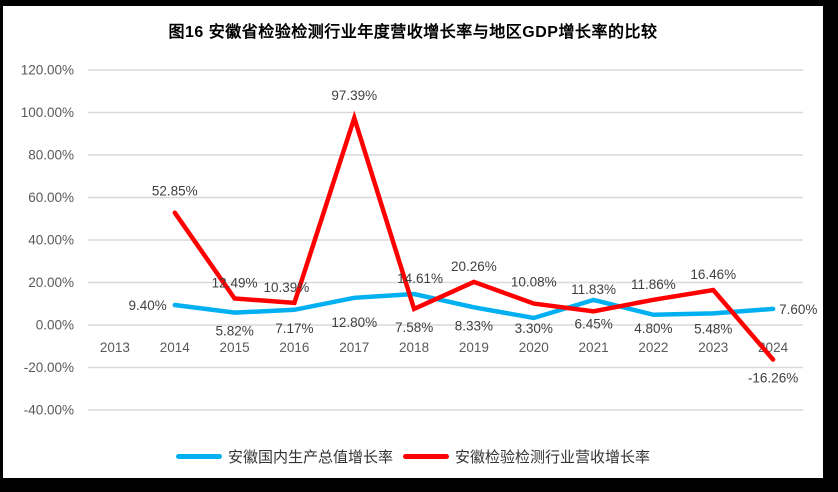 This screenshot has height=492, width=838. I want to click on legend-label: 安徽国内生产总值增长率, so click(310, 457).